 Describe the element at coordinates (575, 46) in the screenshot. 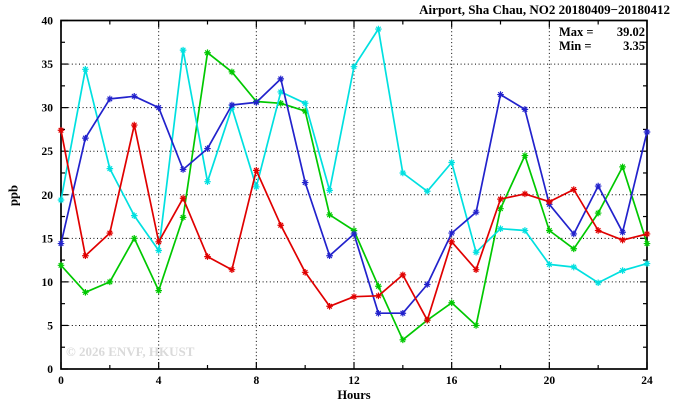

I see `min-label: Min =` at that location.